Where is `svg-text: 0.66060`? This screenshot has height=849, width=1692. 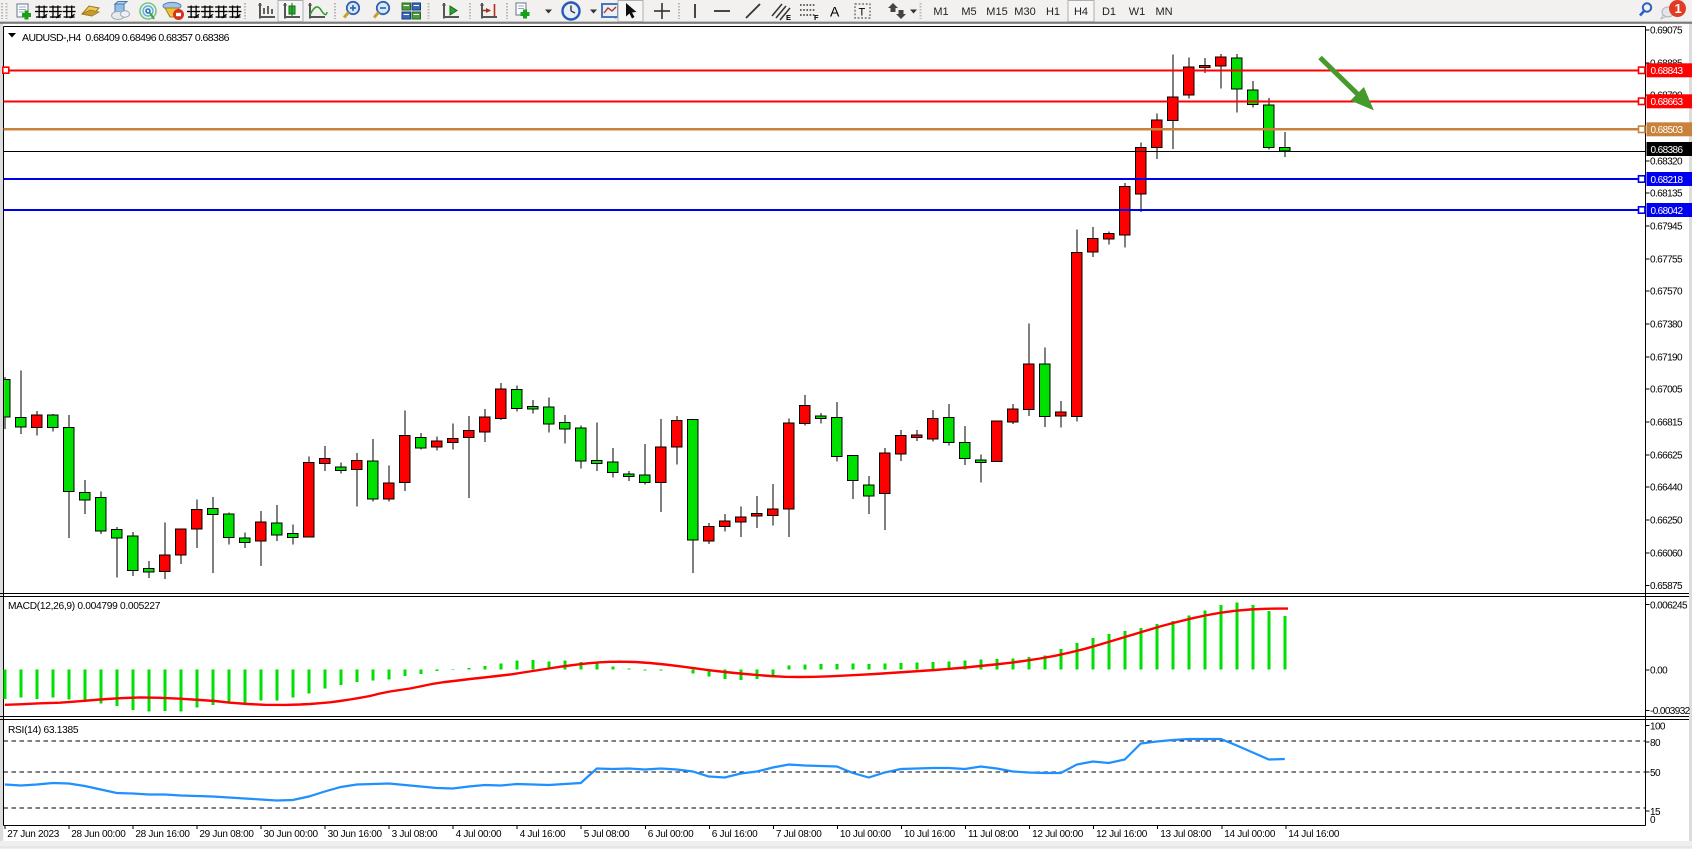
svg-text: 0.66060 is located at coordinates (1666, 554).